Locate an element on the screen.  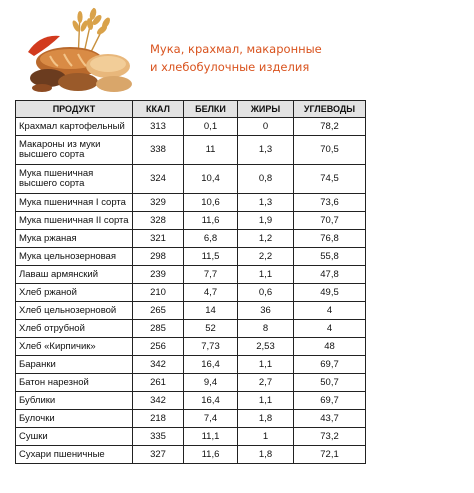
header-product: ПРОДУКТ is located at coordinates (74, 109).